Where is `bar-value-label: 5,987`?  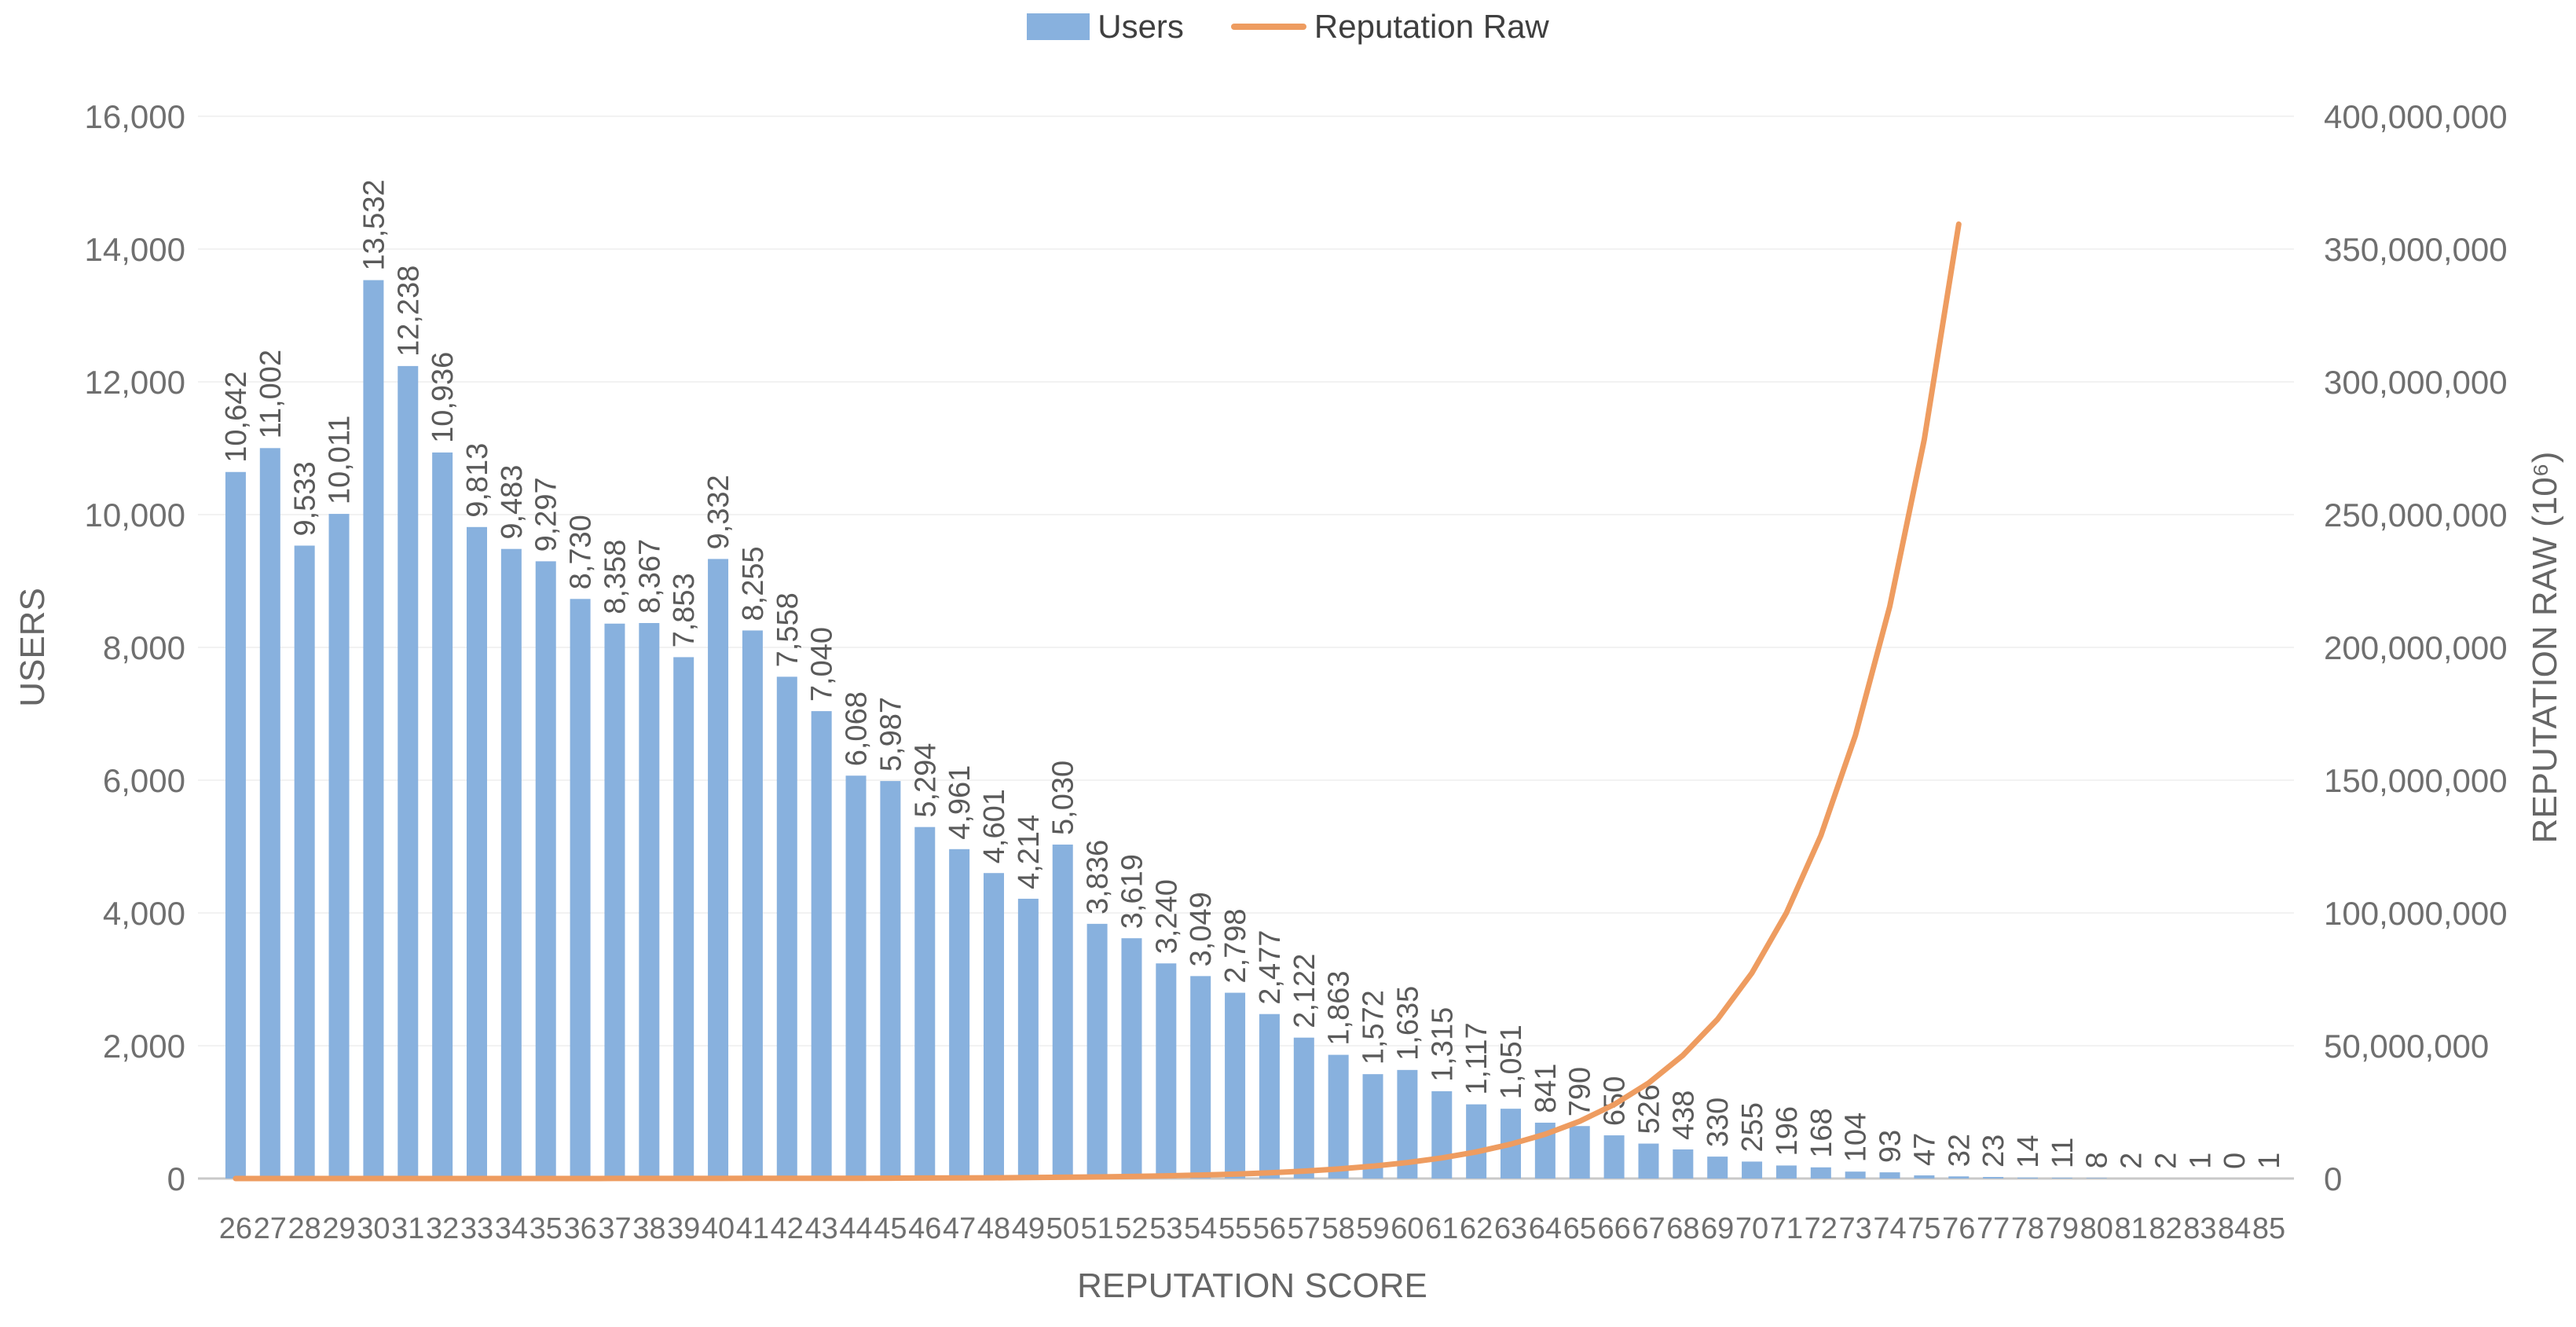 bar-value-label: 5,987 is located at coordinates (891, 735).